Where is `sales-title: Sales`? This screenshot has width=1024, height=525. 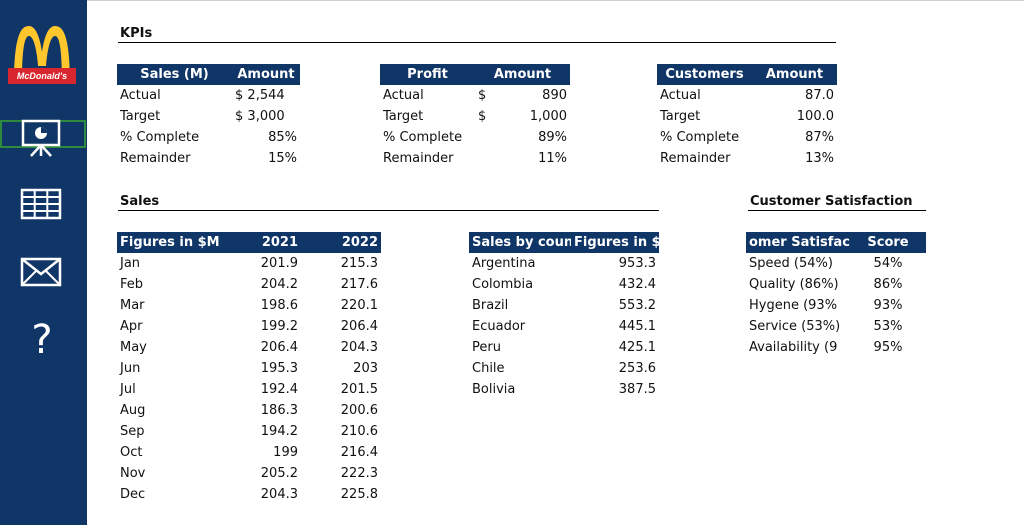 sales-title: Sales is located at coordinates (140, 201).